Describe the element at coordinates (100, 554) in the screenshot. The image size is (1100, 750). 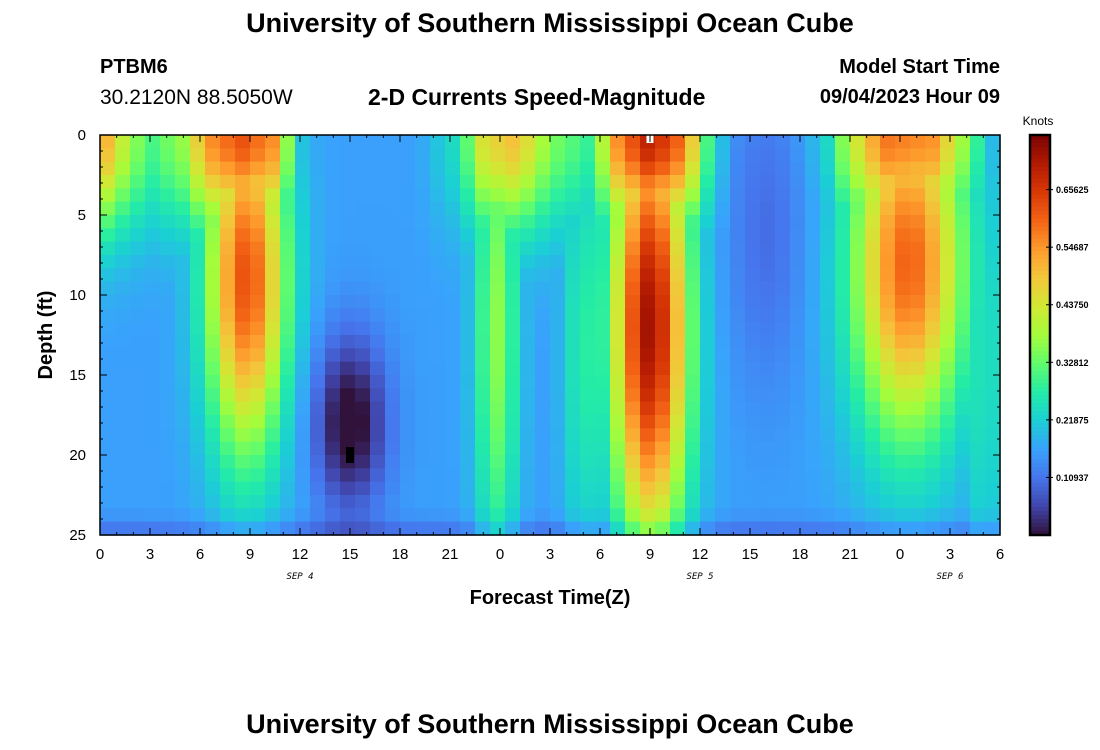
I see `x-tick-label: 0` at that location.